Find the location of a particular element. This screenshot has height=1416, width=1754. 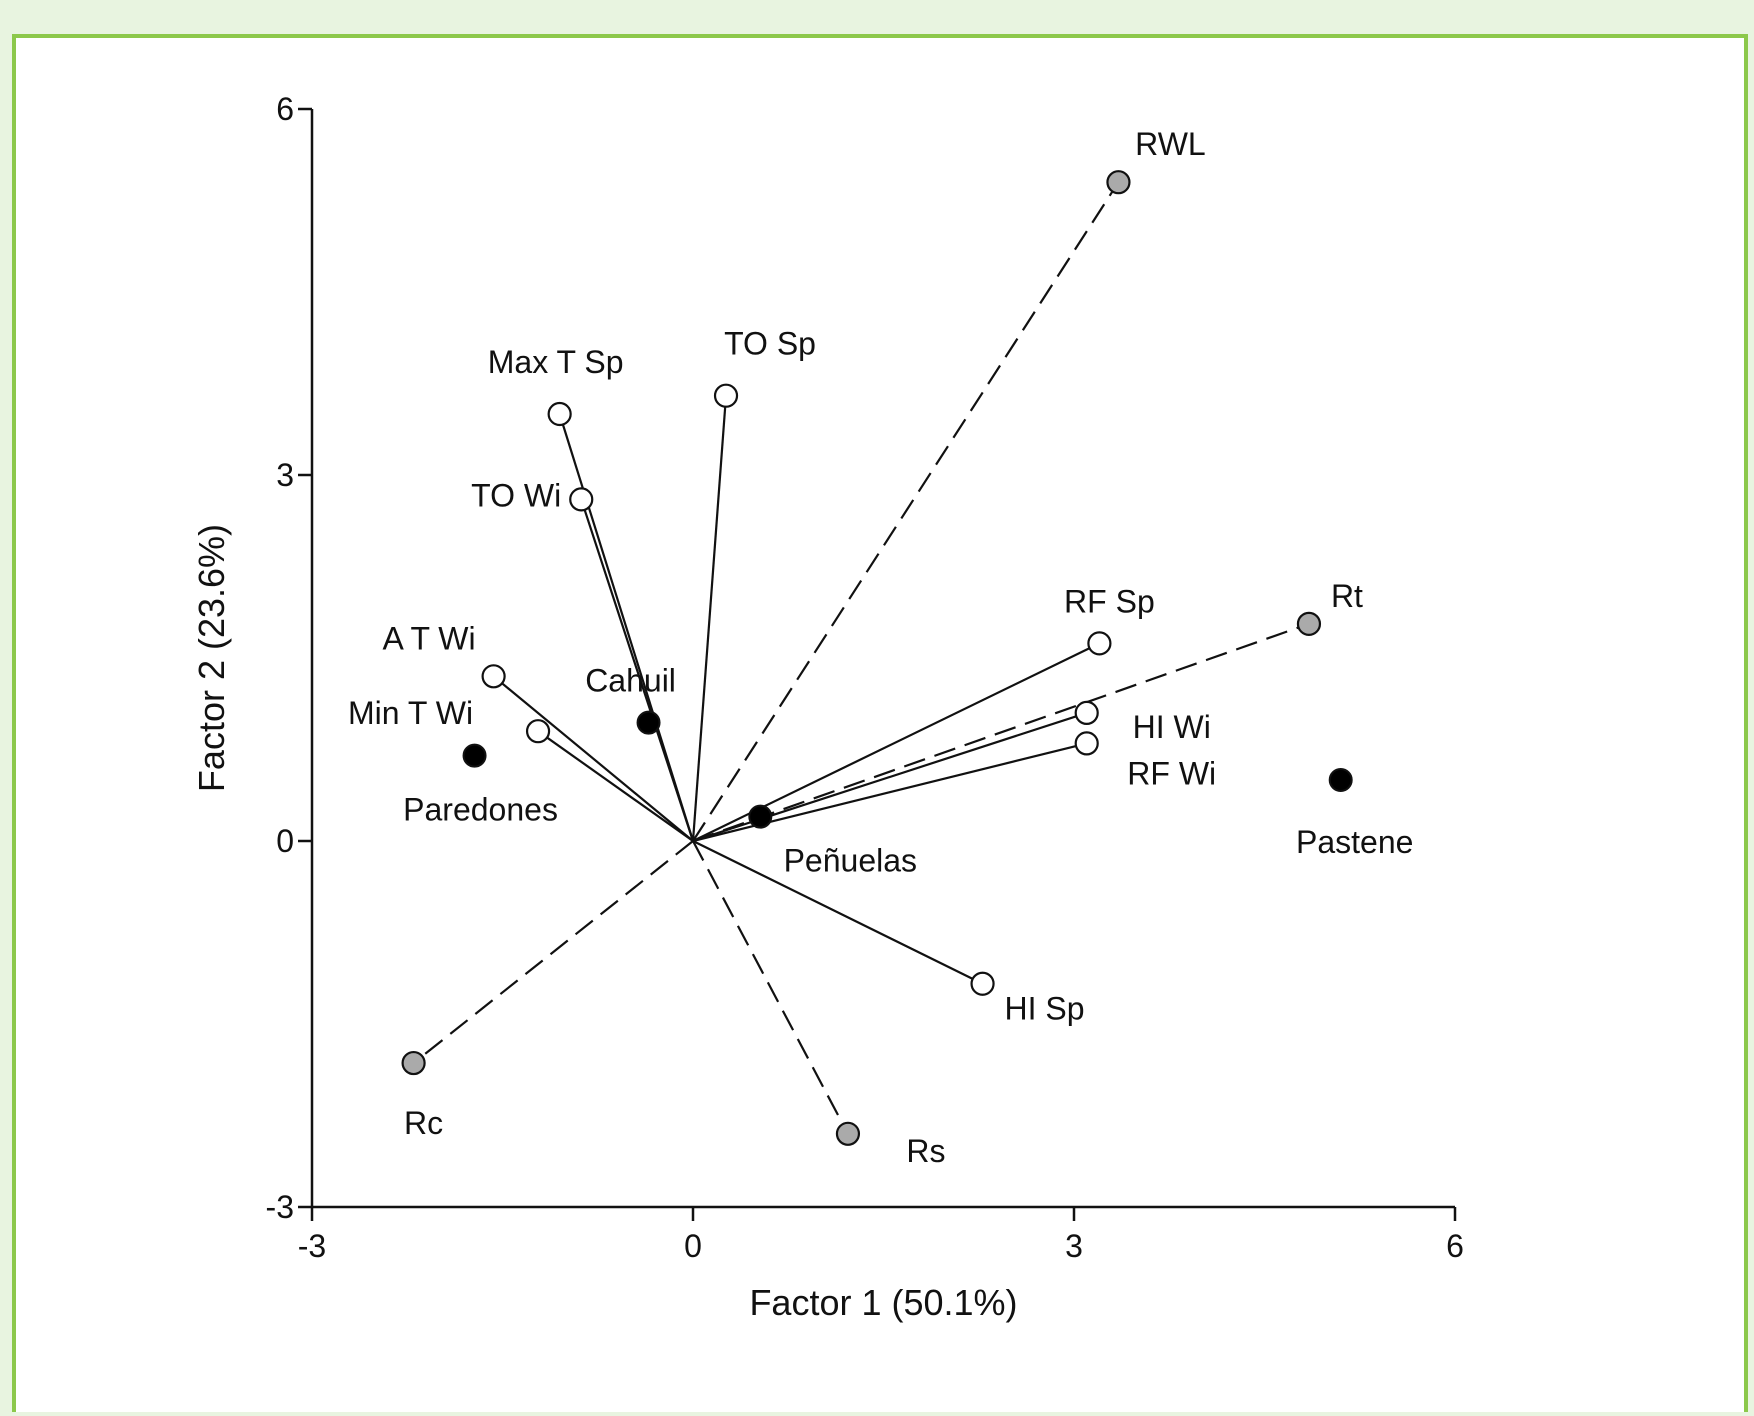

label-rf-wi: RF Wi is located at coordinates (1171, 773).